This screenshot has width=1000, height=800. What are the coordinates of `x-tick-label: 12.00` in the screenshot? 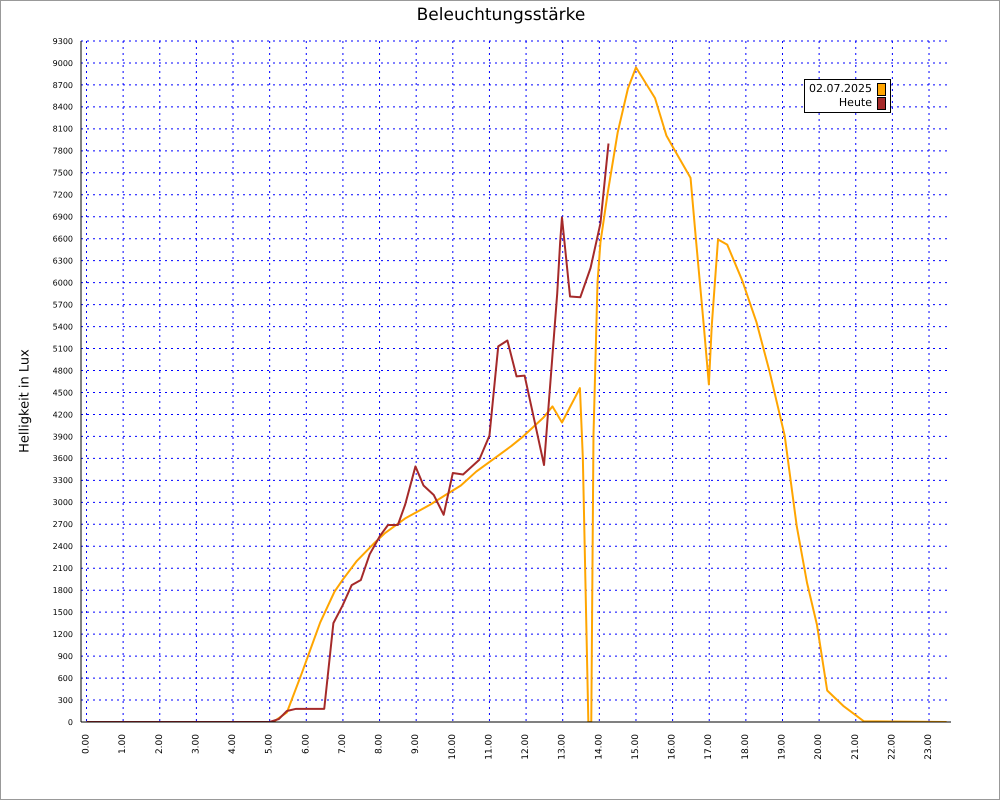 It's located at (526, 747).